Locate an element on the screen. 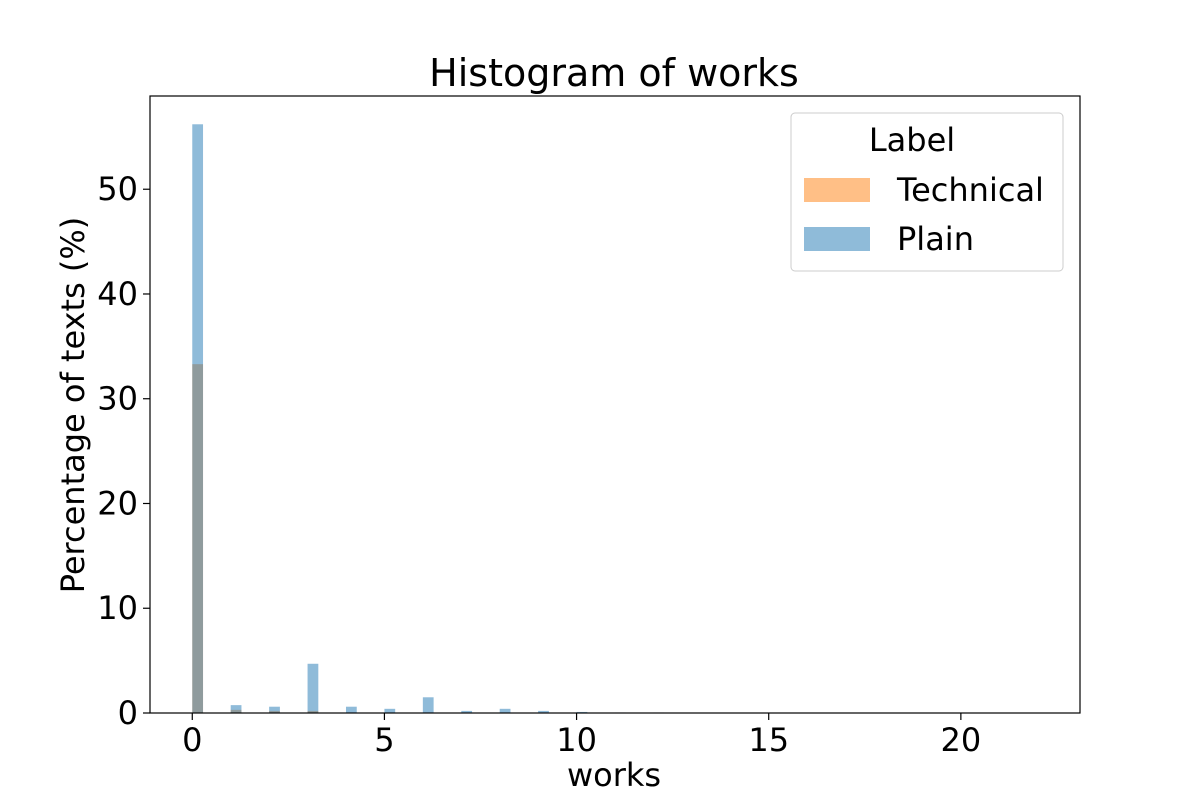 The height and width of the screenshot is (804, 1200). x-axis-label: works is located at coordinates (614, 775).